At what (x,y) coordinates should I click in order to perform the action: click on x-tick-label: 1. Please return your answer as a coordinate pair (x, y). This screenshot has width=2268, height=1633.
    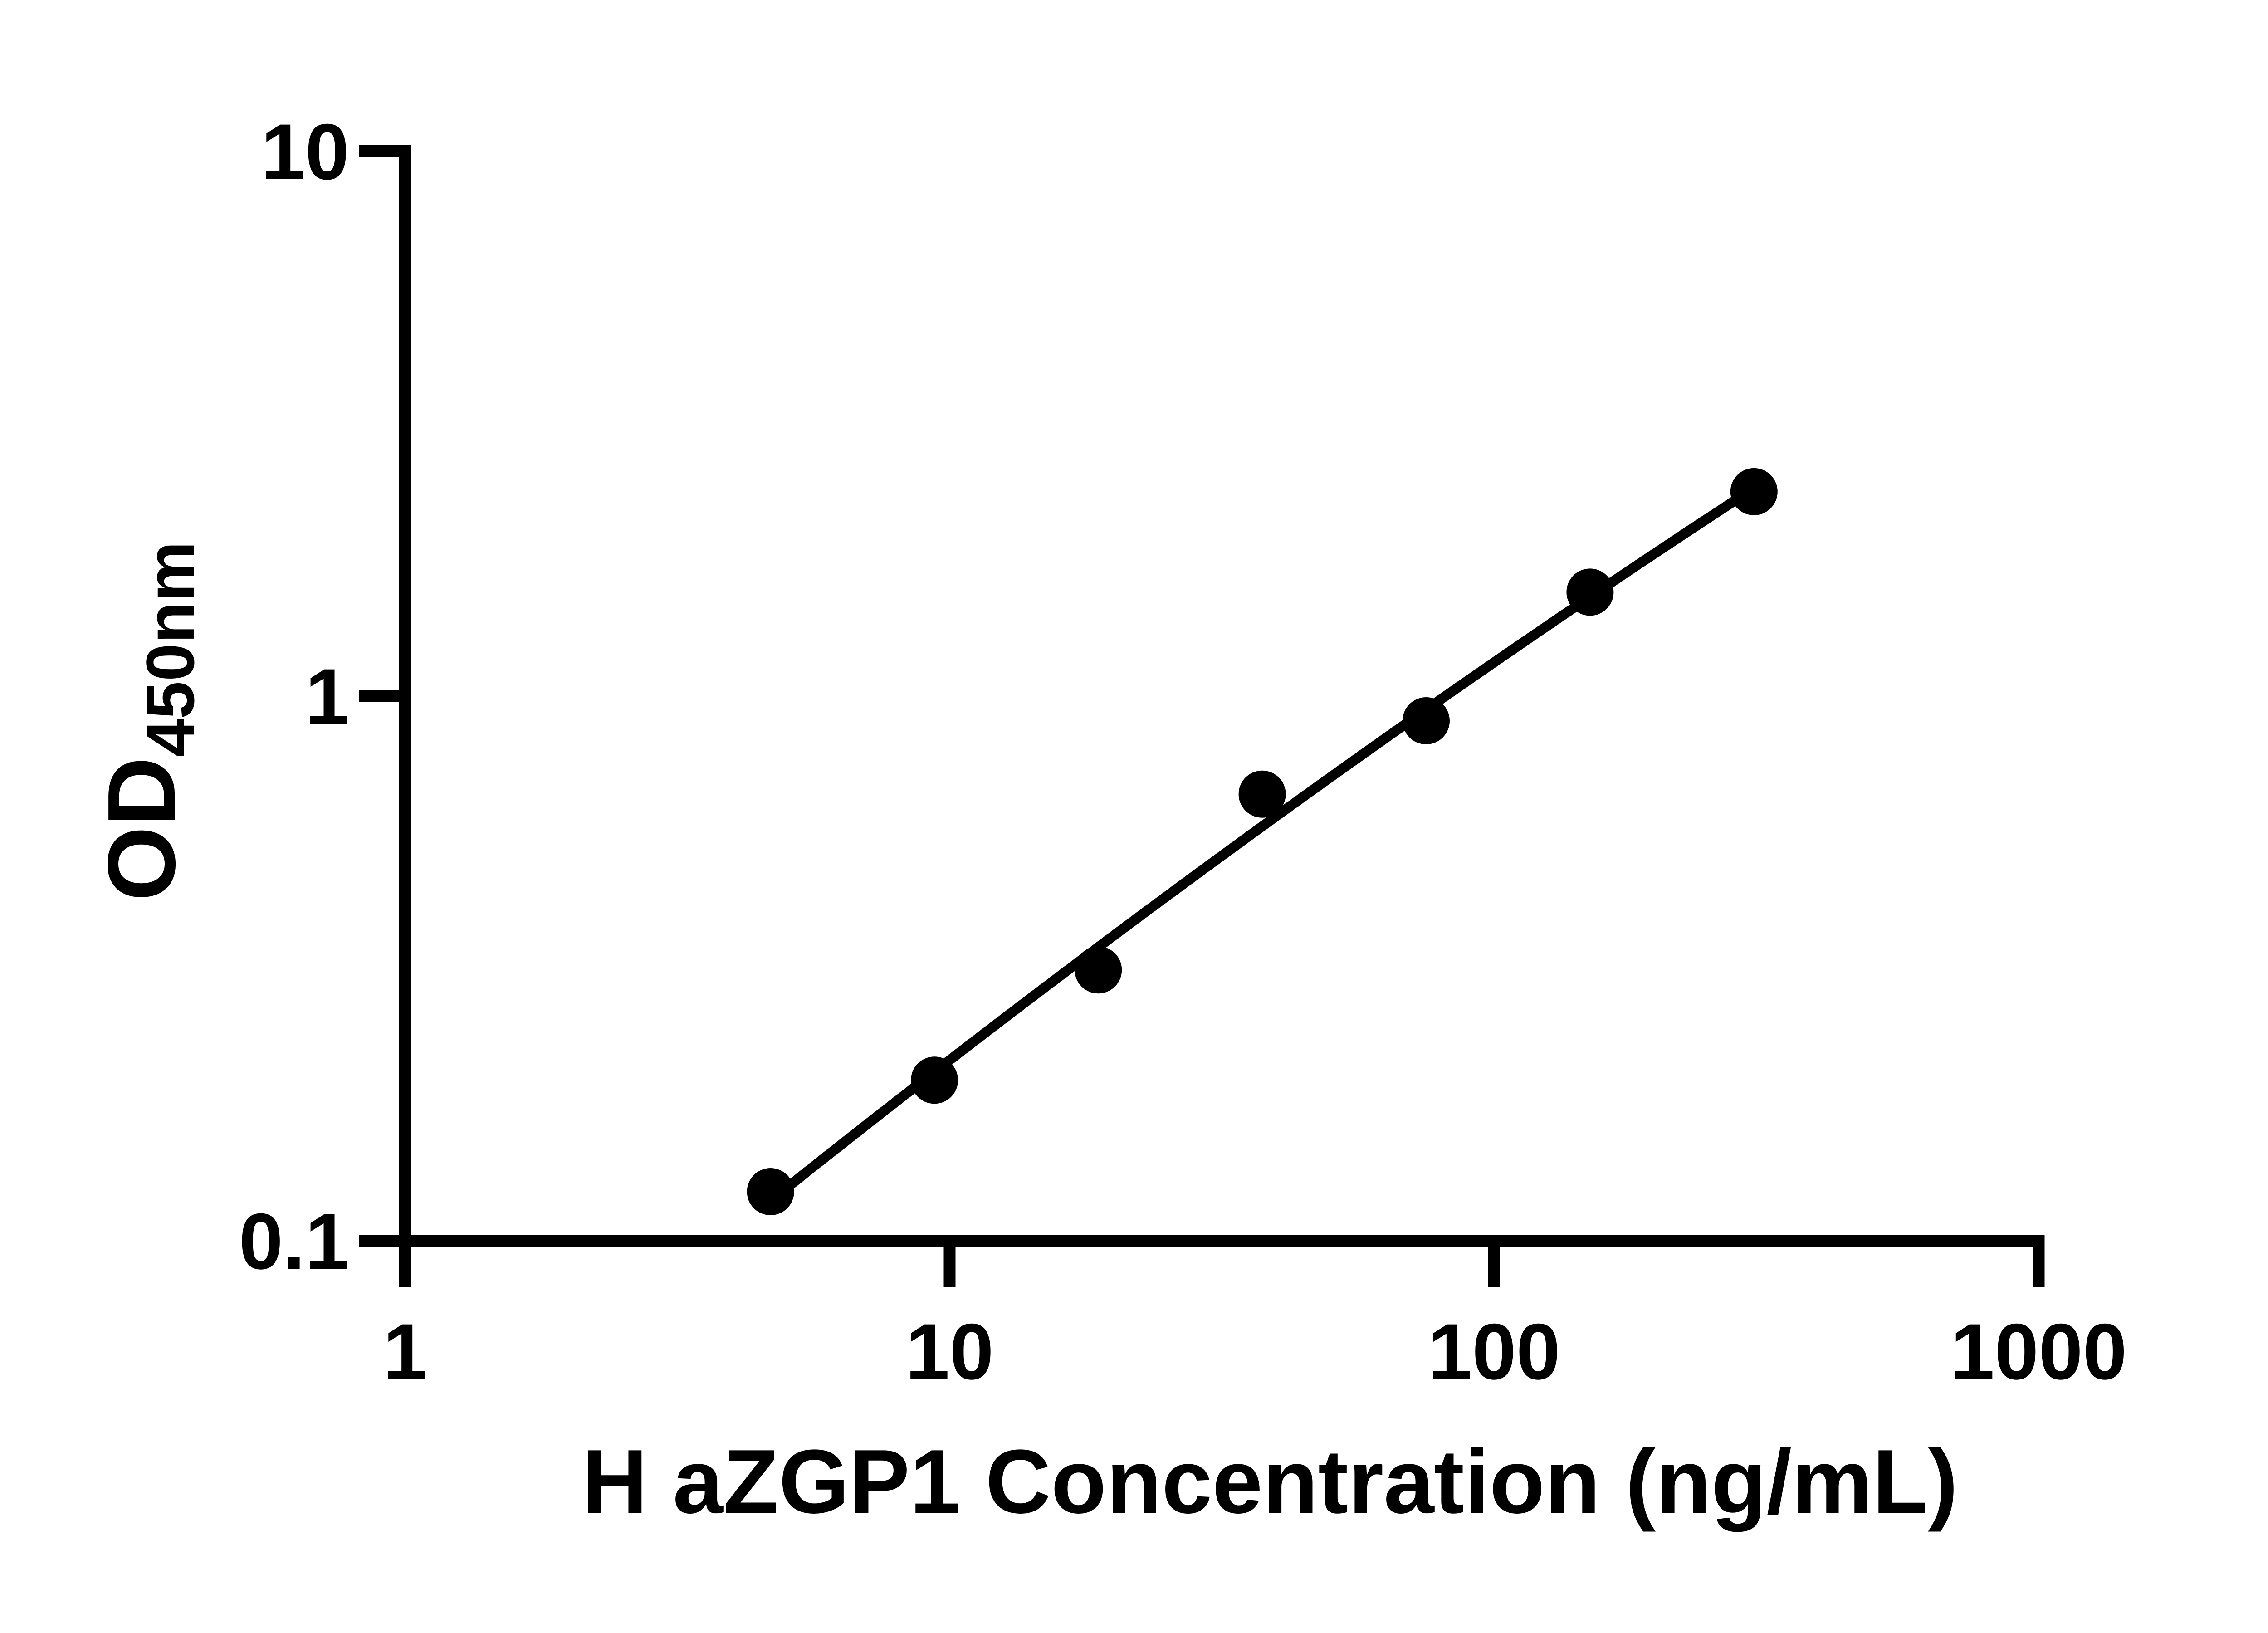
    Looking at the image, I should click on (405, 1352).